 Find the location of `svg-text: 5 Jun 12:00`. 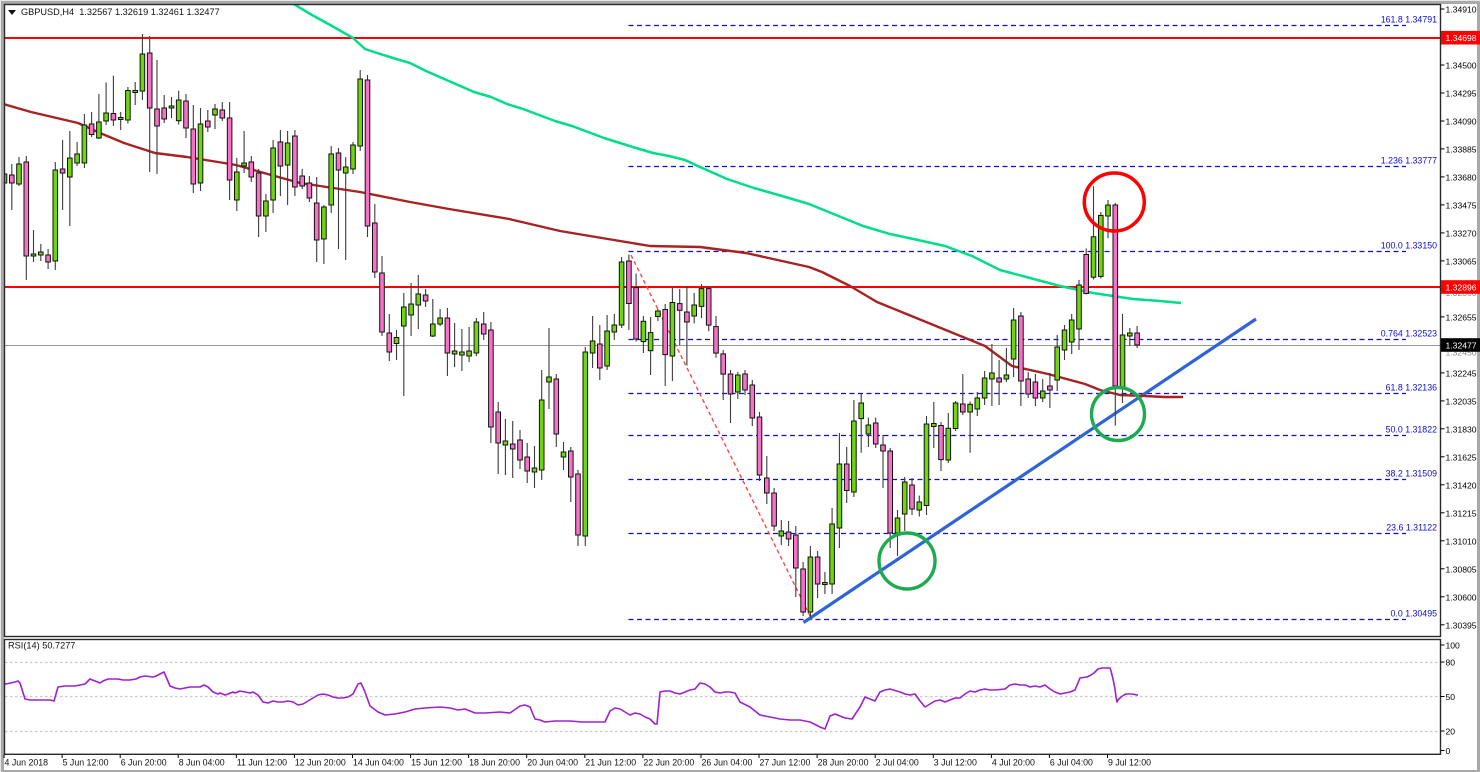

svg-text: 5 Jun 12:00 is located at coordinates (86, 763).